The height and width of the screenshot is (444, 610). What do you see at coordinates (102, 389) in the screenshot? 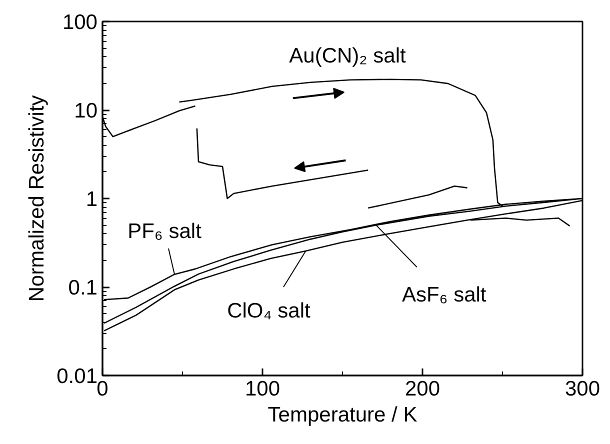
I see `x-tick-label: 0` at bounding box center [102, 389].